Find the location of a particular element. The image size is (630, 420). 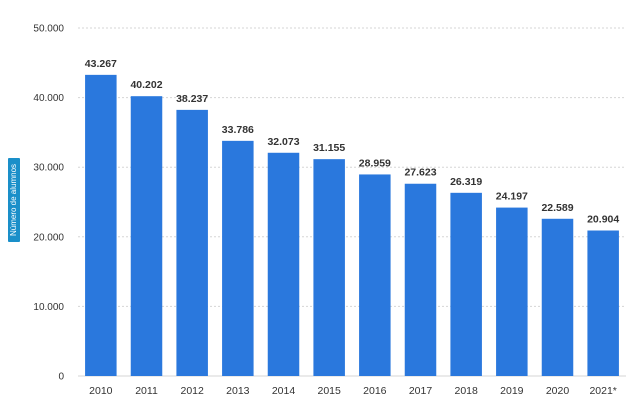

bar-2014 is located at coordinates (283, 264).